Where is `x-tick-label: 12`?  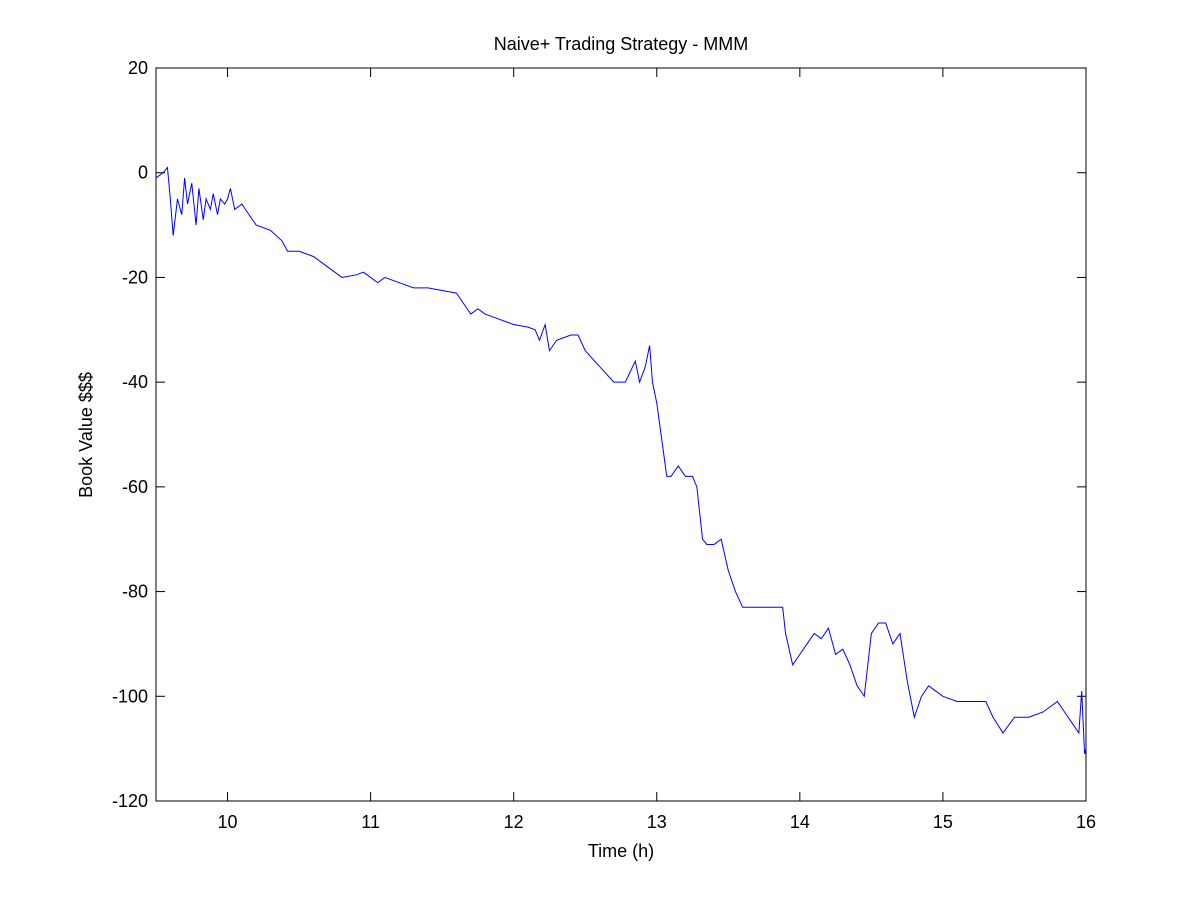 x-tick-label: 12 is located at coordinates (514, 822).